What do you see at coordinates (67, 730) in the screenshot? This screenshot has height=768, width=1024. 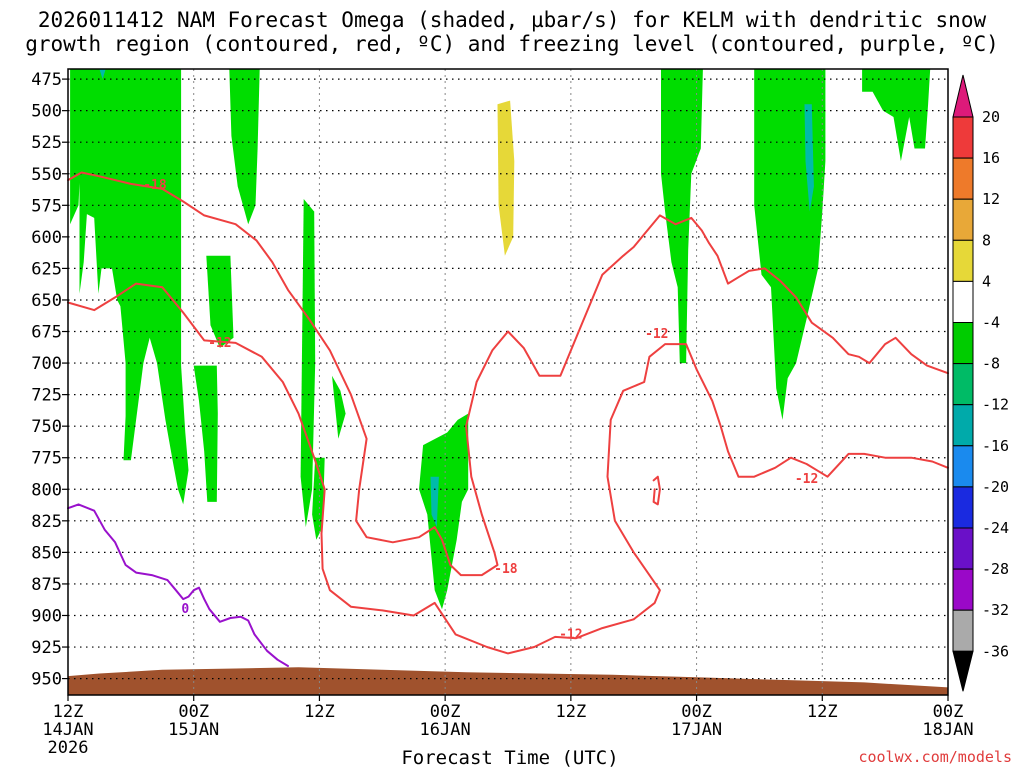 I see `x-tick-label-0-line2: 14JAN` at bounding box center [67, 730].